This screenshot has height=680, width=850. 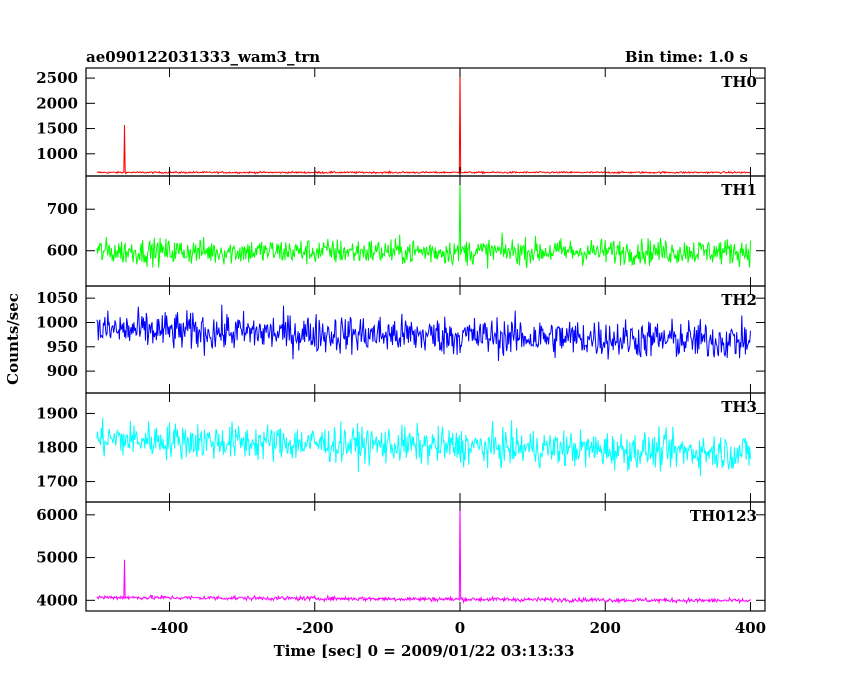 What do you see at coordinates (57, 103) in the screenshot?
I see `y-tick-label: 2000` at bounding box center [57, 103].